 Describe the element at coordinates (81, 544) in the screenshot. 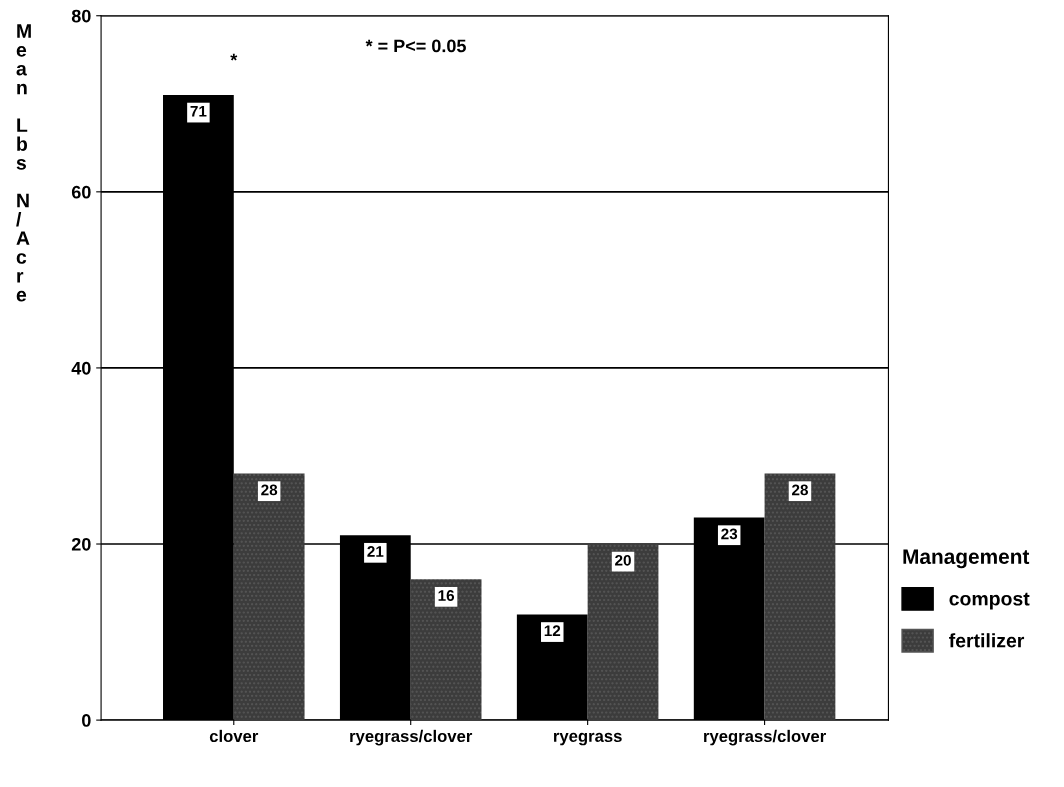

I see `y-tick-label: 20` at that location.